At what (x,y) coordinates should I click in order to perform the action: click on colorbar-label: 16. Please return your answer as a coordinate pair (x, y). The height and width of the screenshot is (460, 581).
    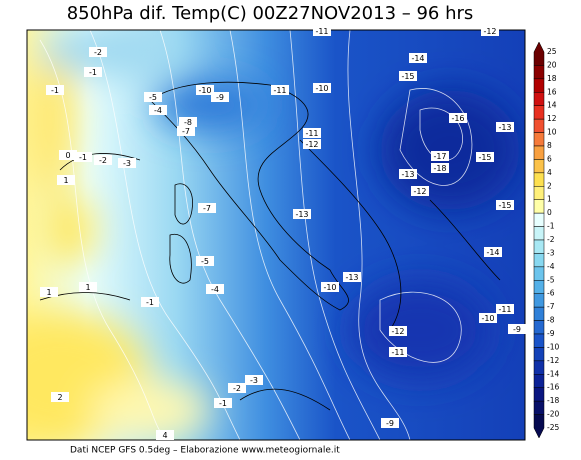
    Looking at the image, I should click on (552, 91).